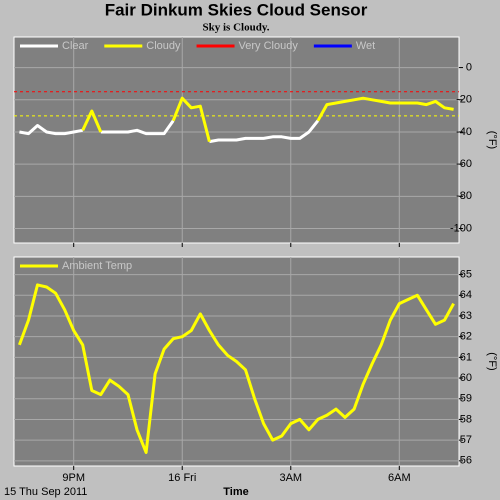 The height and width of the screenshot is (500, 500). What do you see at coordinates (236, 28) in the screenshot?
I see `chart-subtitle: Sky is Cloudy.` at bounding box center [236, 28].